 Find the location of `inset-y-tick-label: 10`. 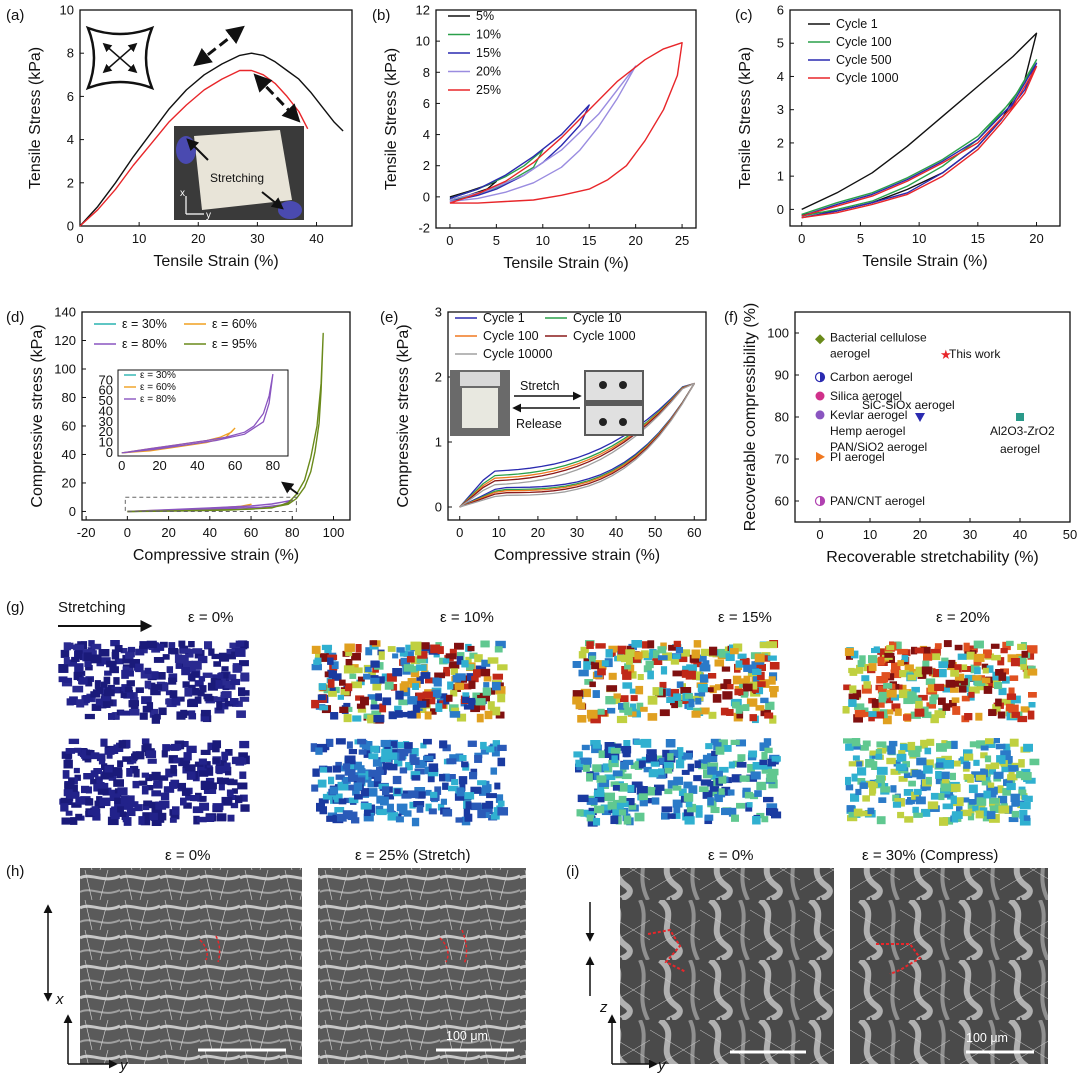

inset-y-tick-label: 10 is located at coordinates (106, 442).